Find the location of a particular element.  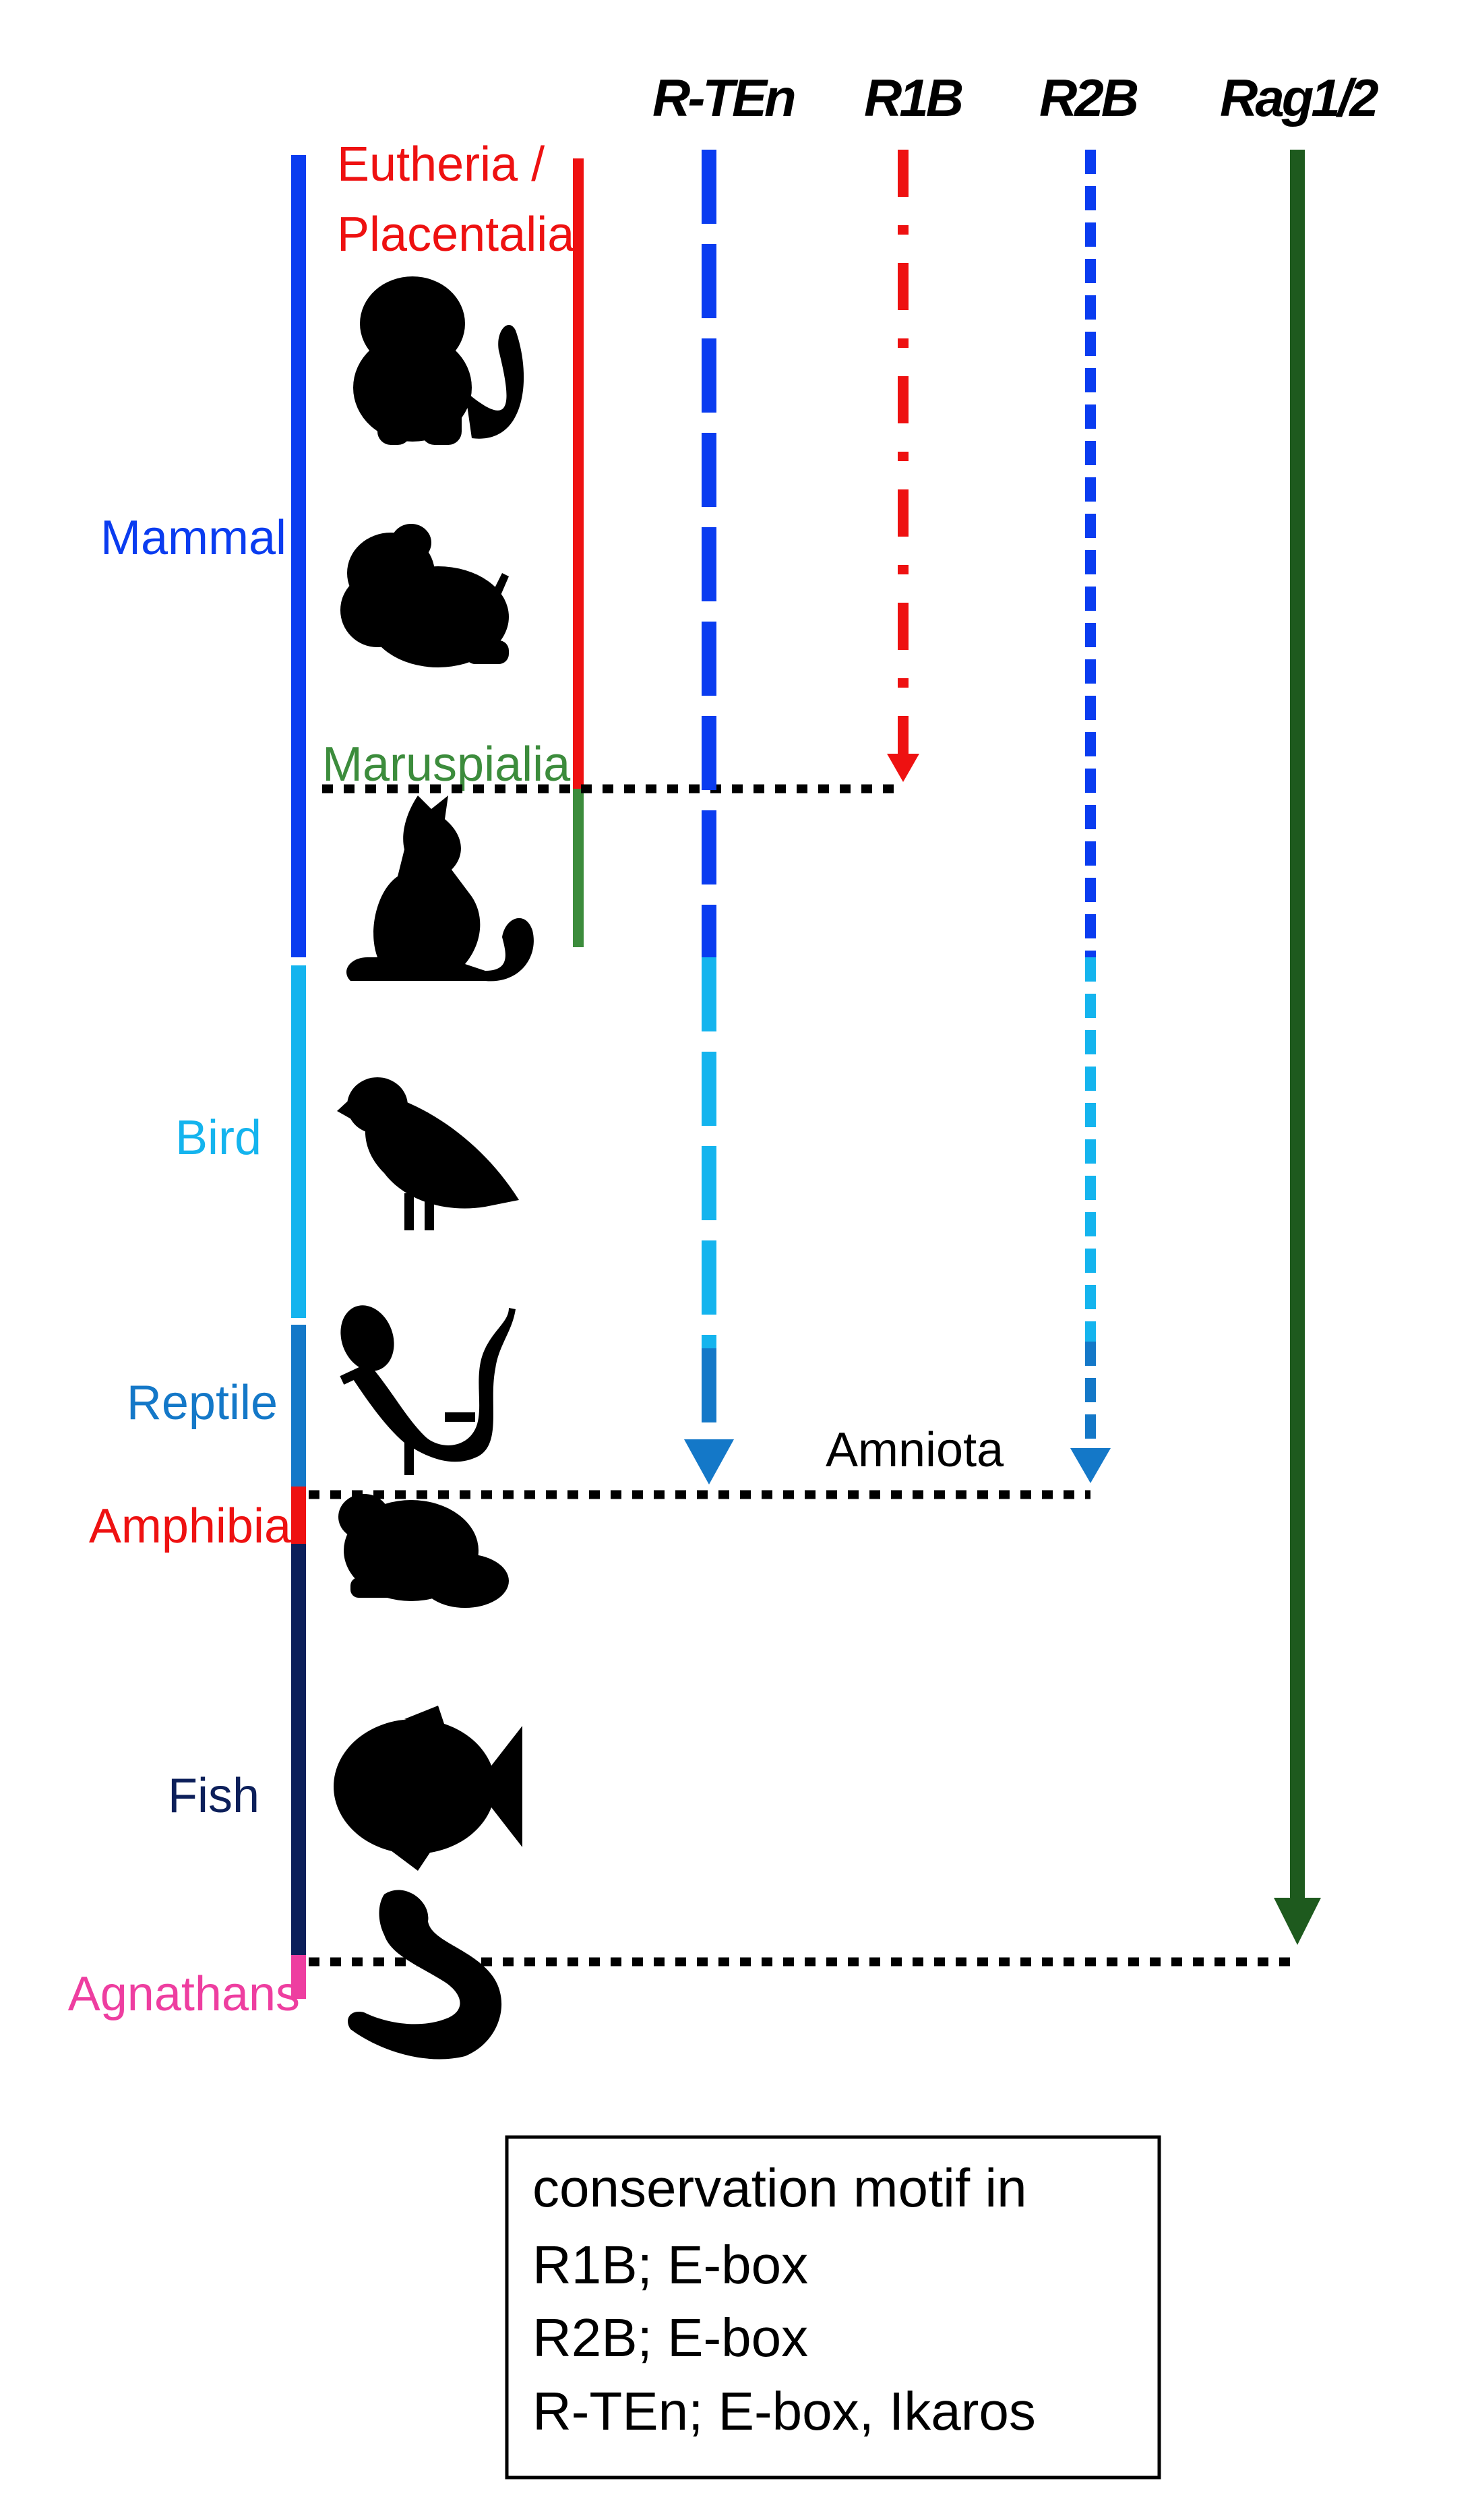

frog-icon is located at coordinates (423, 1551).